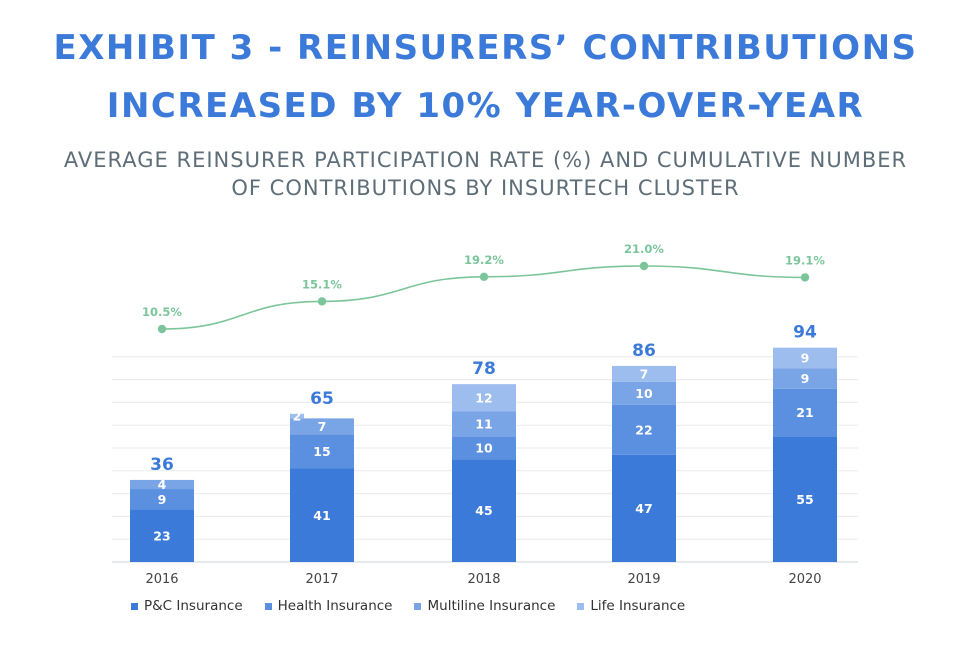  Describe the element at coordinates (805, 260) in the screenshot. I see `participation-rate-label: 19.1%` at that location.